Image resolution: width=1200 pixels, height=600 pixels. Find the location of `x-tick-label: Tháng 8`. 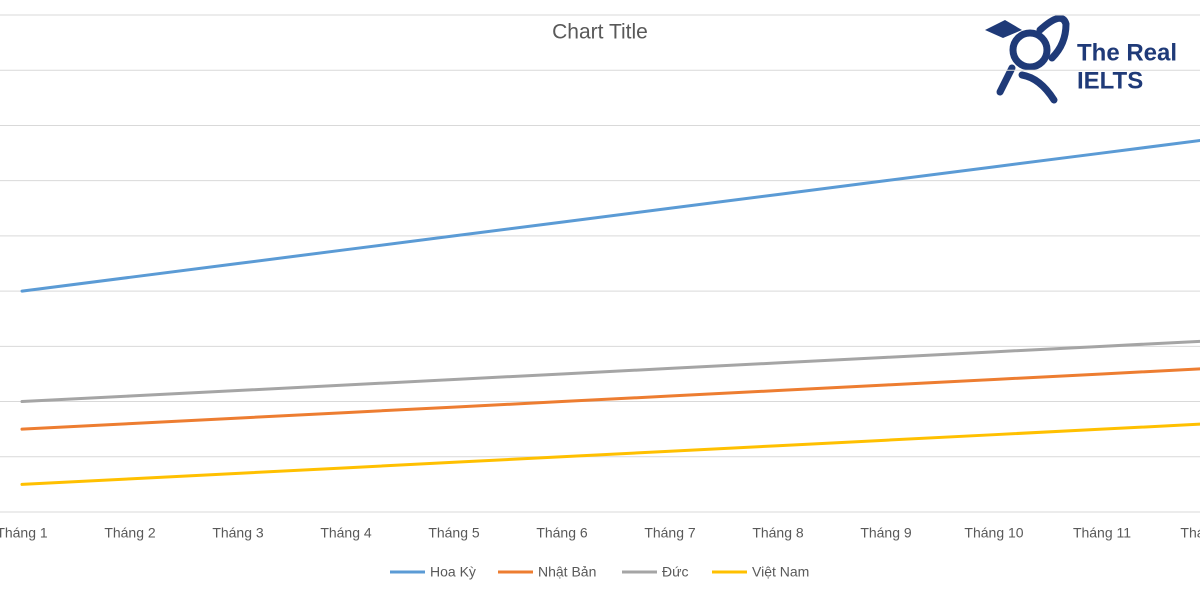

x-tick-label: Tháng 8 is located at coordinates (778, 533).